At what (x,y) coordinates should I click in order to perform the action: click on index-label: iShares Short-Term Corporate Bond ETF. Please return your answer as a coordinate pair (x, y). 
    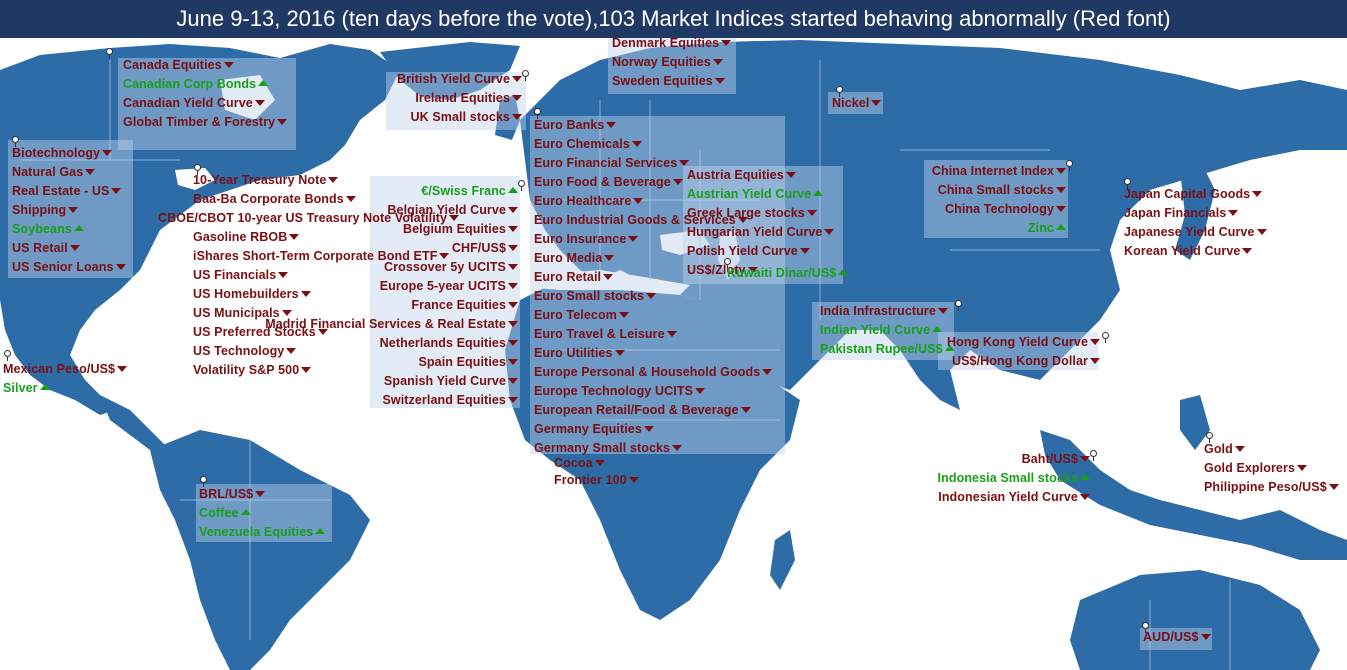
    Looking at the image, I should click on (321, 256).